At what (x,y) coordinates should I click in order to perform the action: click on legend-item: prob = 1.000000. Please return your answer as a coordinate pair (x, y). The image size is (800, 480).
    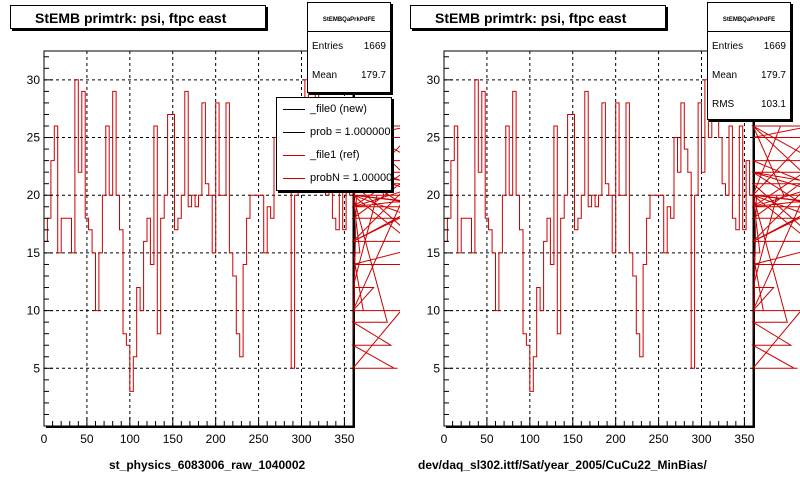
    Looking at the image, I should click on (334, 132).